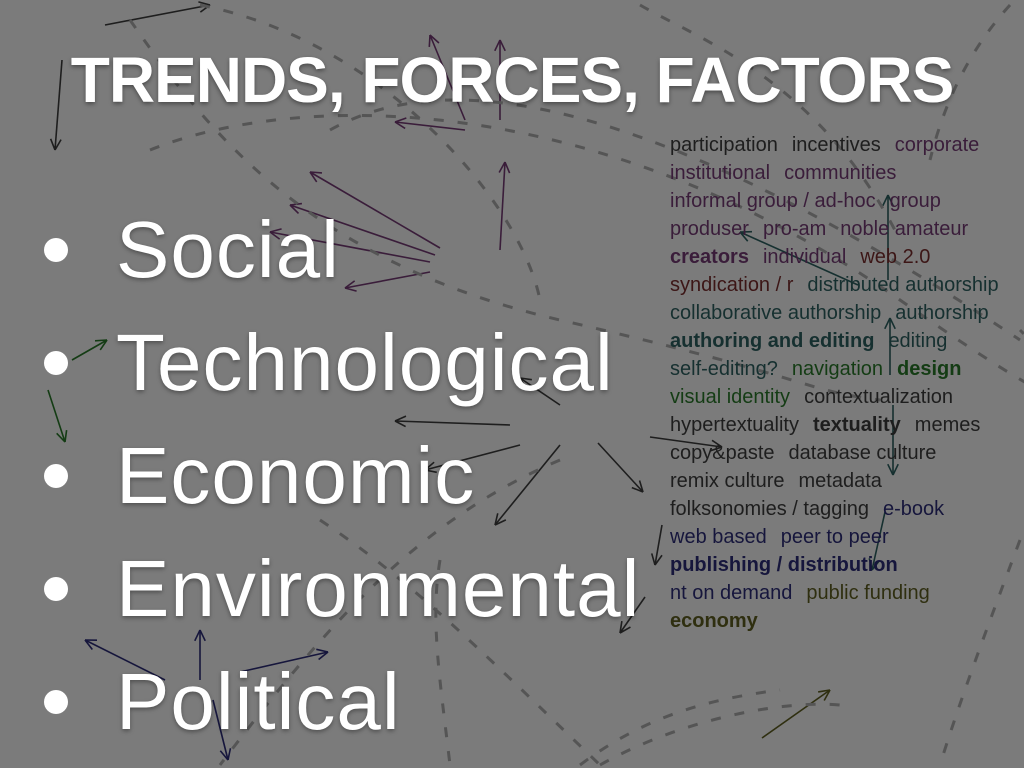 This screenshot has width=1024, height=768. What do you see at coordinates (512, 80) in the screenshot?
I see `slide-title: TRENDS, FORCES, FACTORS` at bounding box center [512, 80].